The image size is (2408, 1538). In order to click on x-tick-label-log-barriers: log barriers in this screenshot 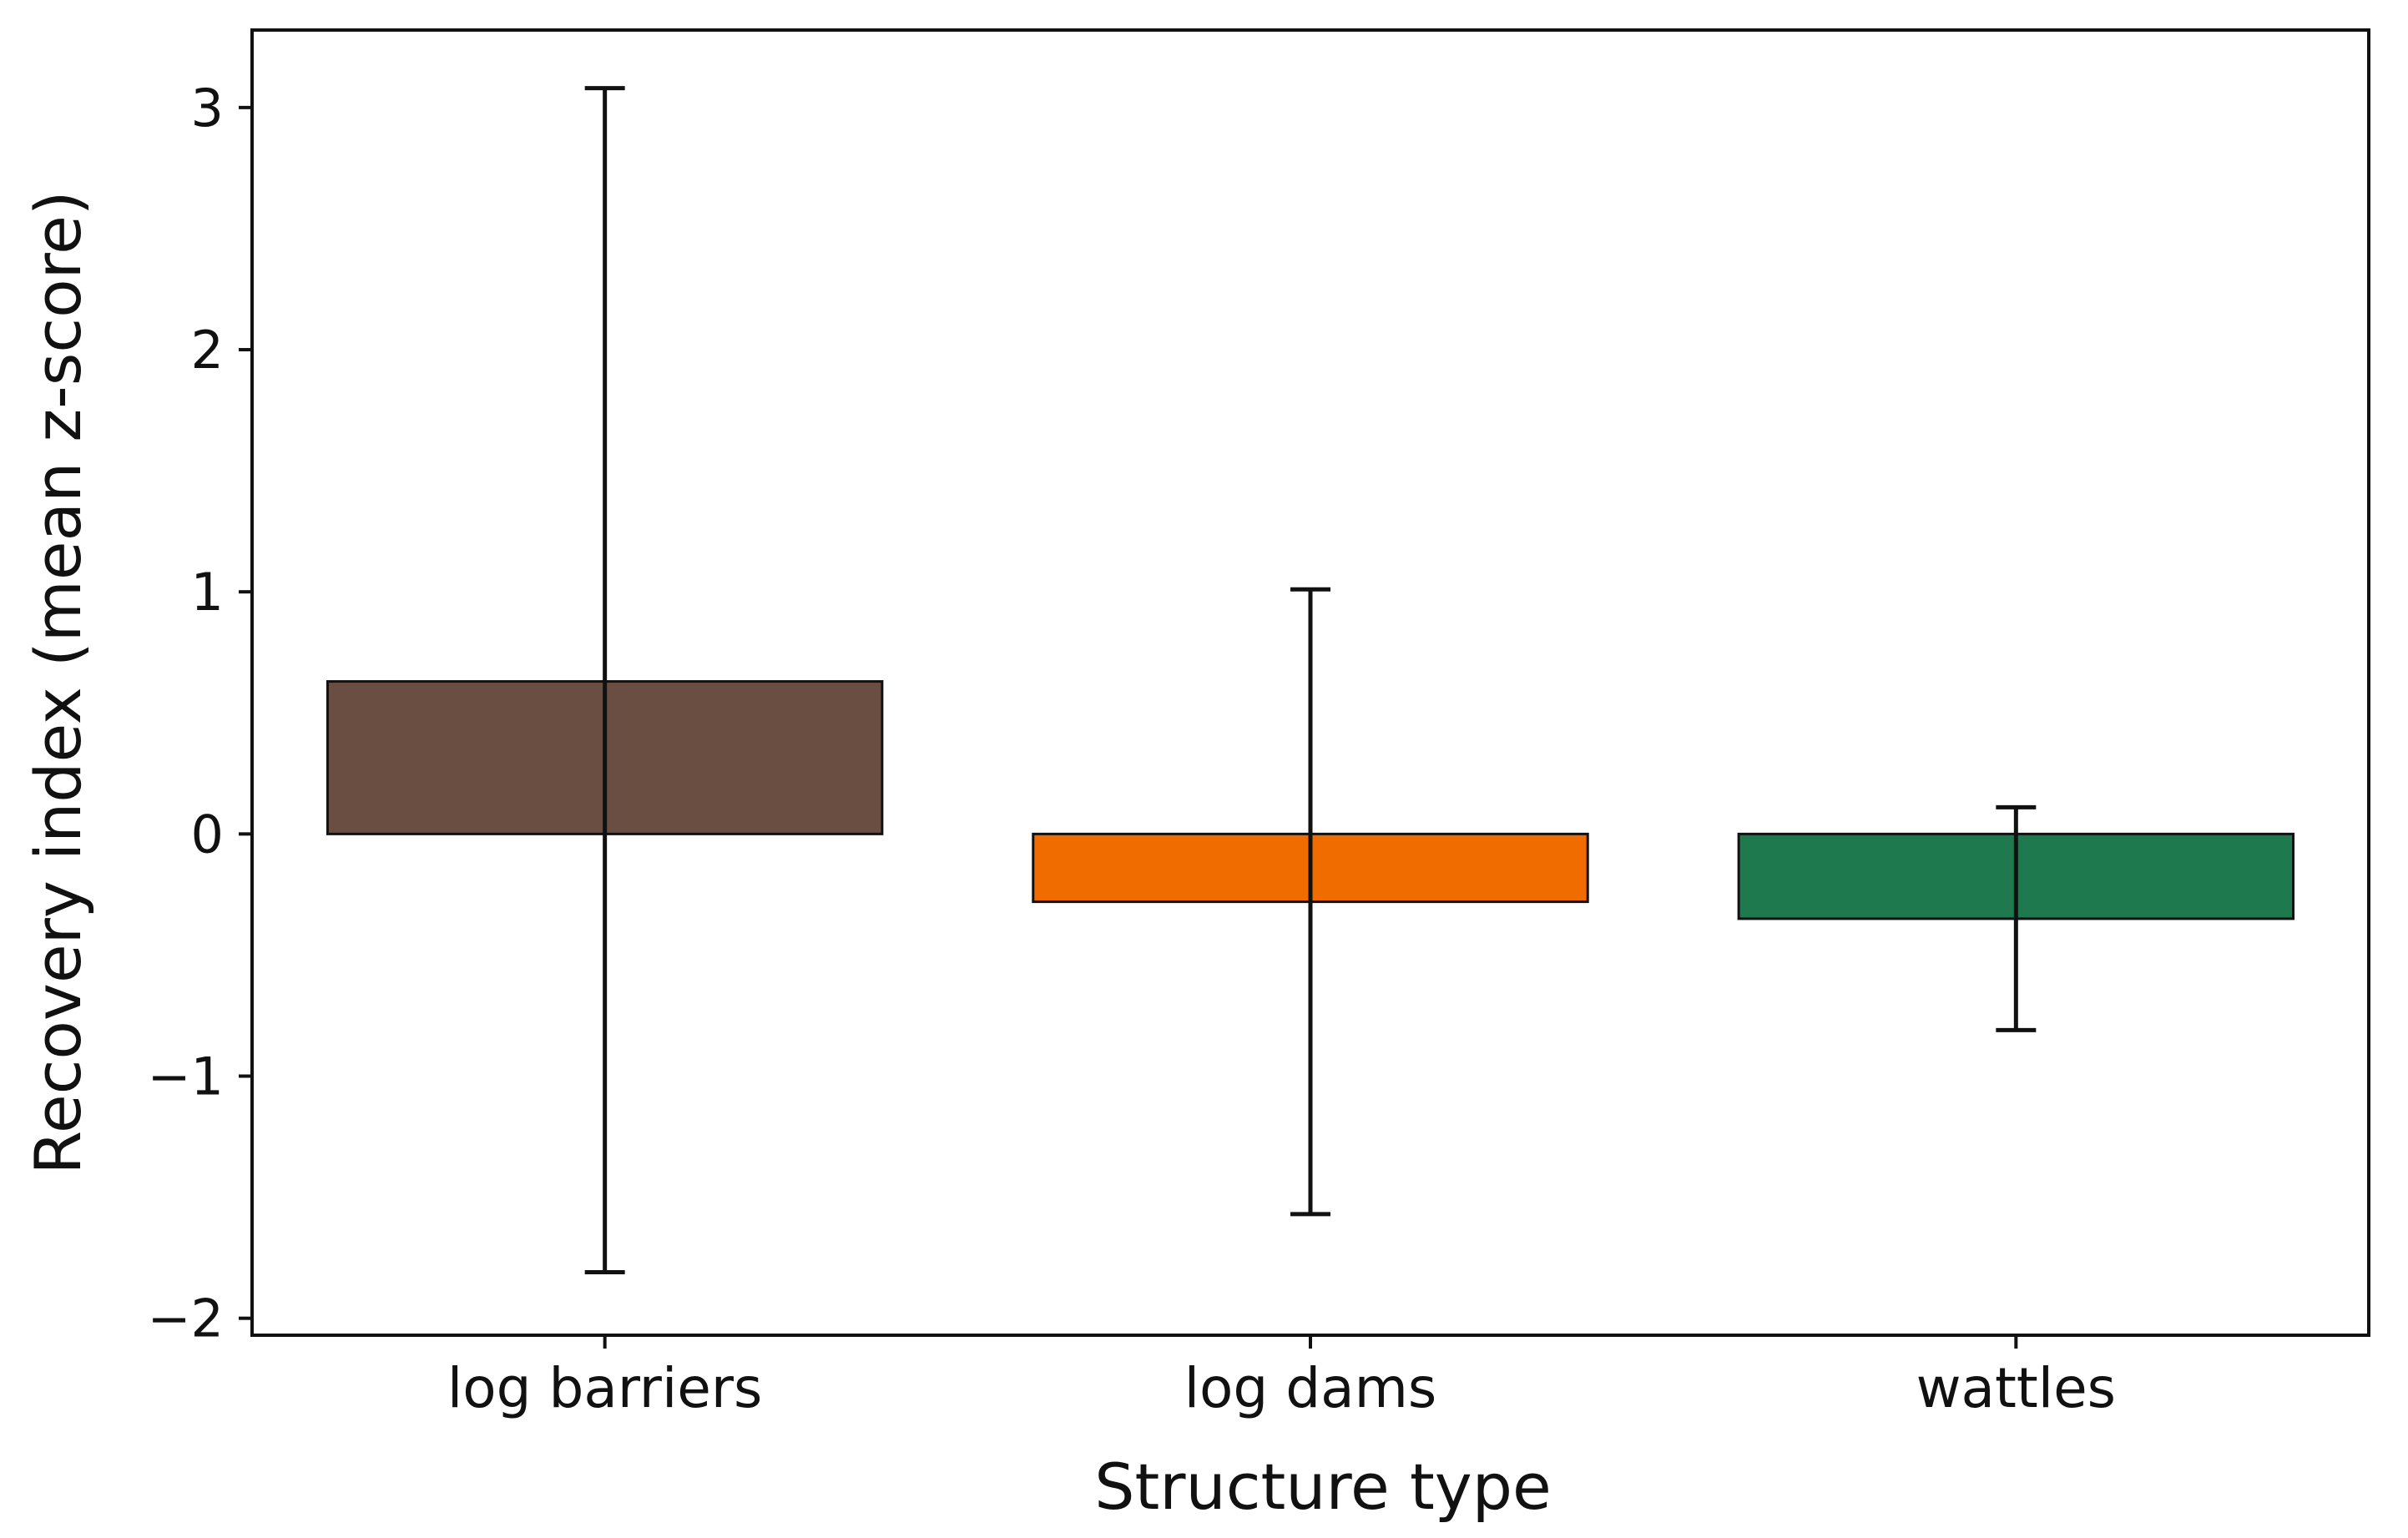, I will do `click(605, 1388)`.